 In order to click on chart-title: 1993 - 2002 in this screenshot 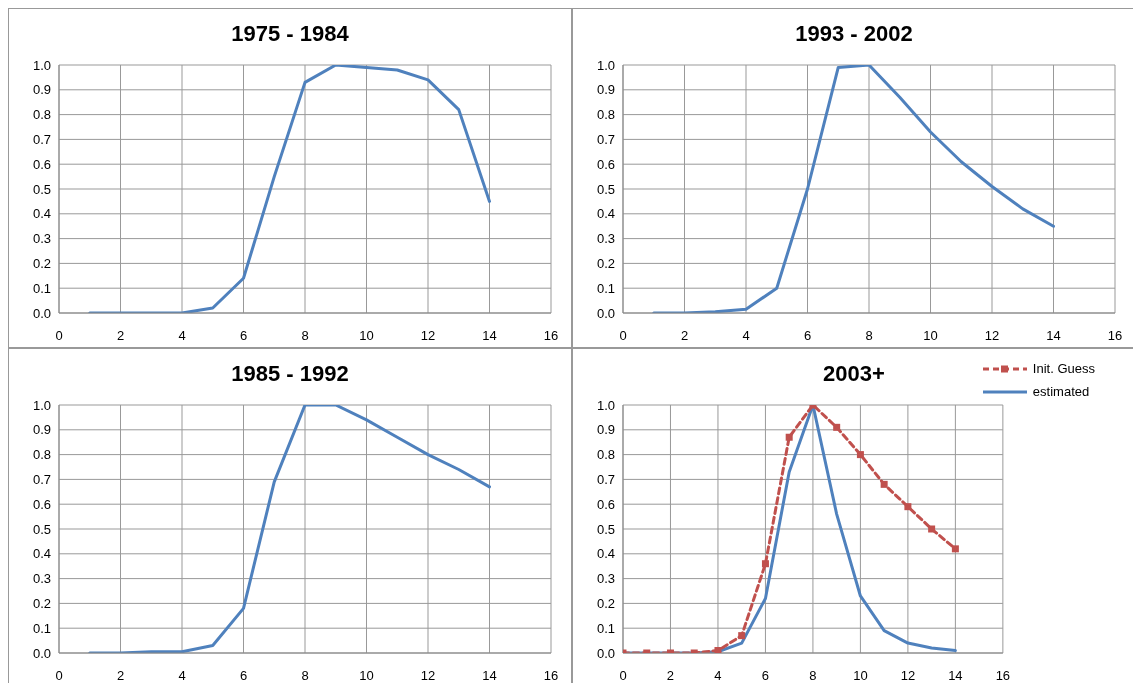, I will do `click(854, 34)`.